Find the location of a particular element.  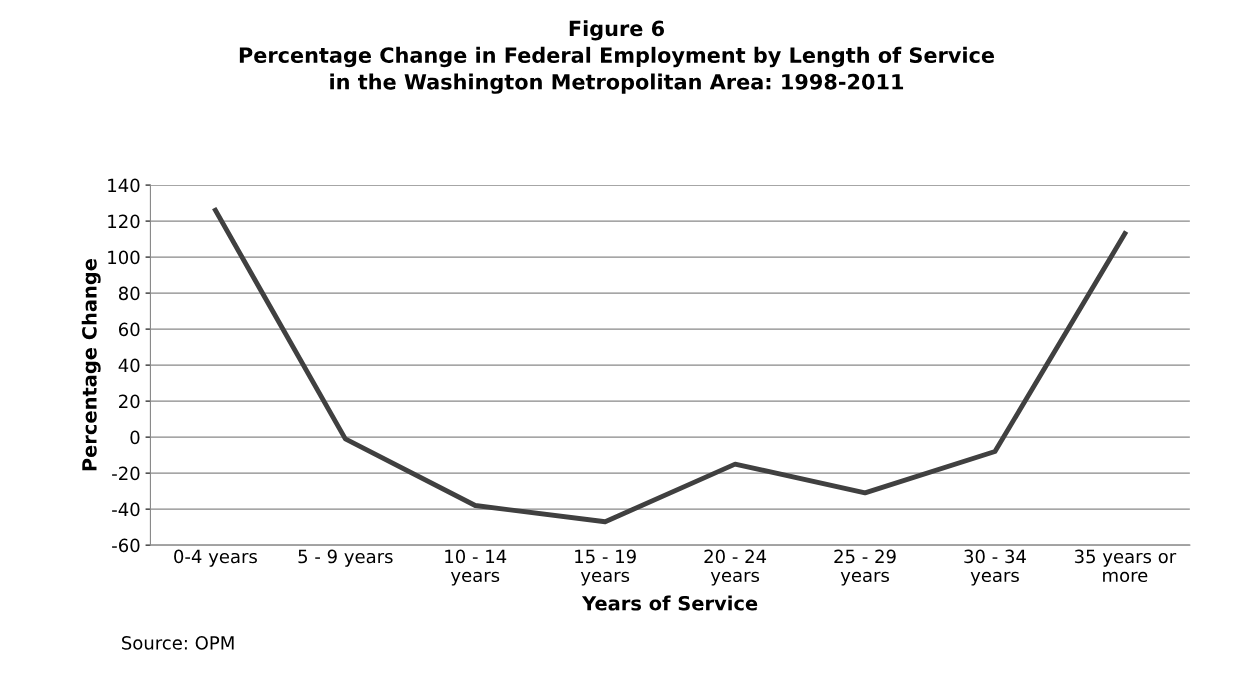

y-tick-label: 80 is located at coordinates (129, 293).